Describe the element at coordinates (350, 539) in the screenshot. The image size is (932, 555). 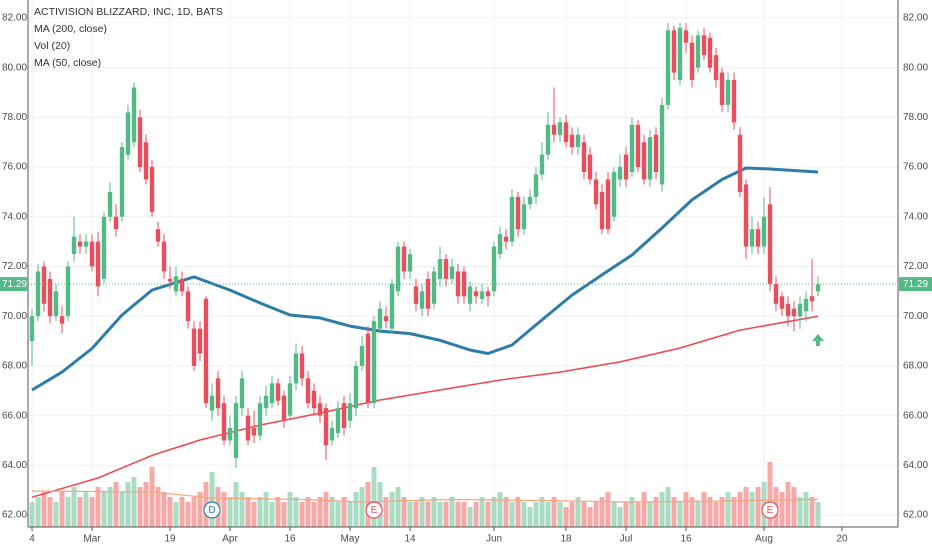
I see `x-tick-label: May` at that location.